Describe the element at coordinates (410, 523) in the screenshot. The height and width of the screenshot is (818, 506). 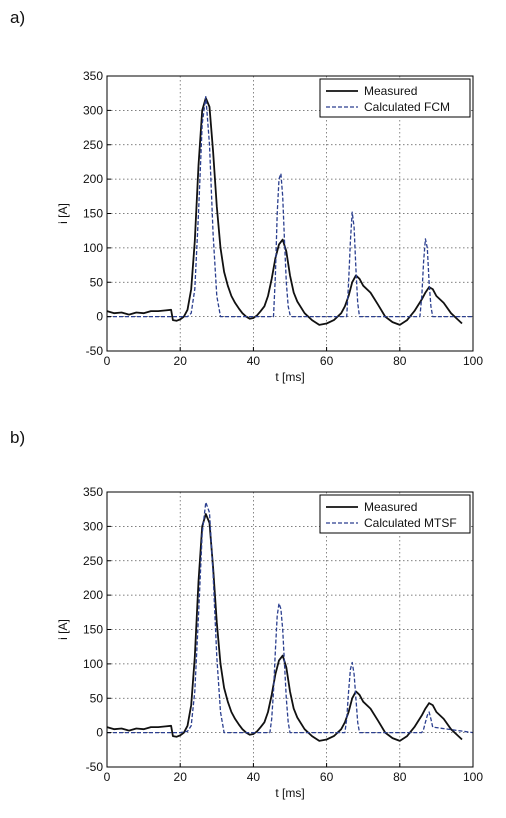
I see `legend-label: Calculated MTSF` at that location.